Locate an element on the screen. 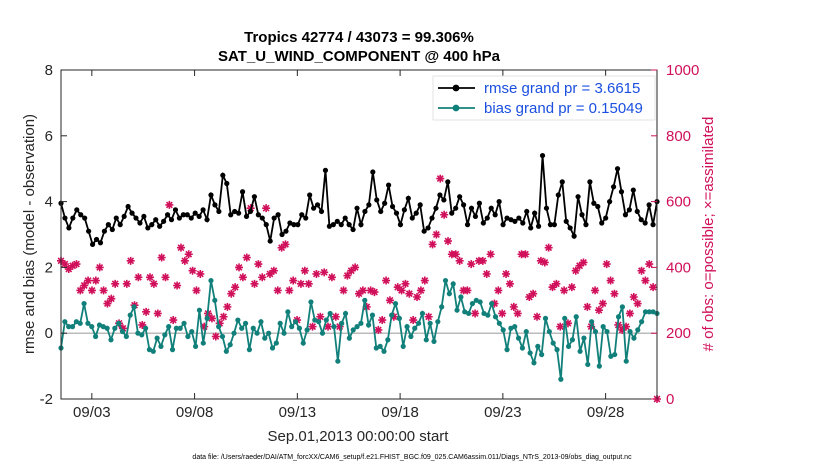  y-tick-label: 0 is located at coordinates (49, 333).